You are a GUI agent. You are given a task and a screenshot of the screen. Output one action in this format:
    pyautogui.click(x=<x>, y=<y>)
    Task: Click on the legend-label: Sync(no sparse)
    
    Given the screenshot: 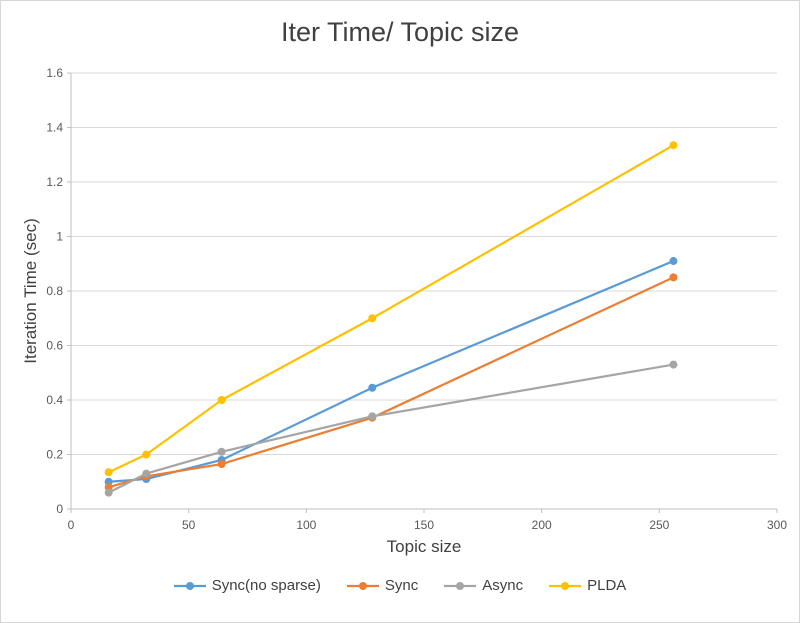 What is the action you would take?
    pyautogui.click(x=266, y=585)
    